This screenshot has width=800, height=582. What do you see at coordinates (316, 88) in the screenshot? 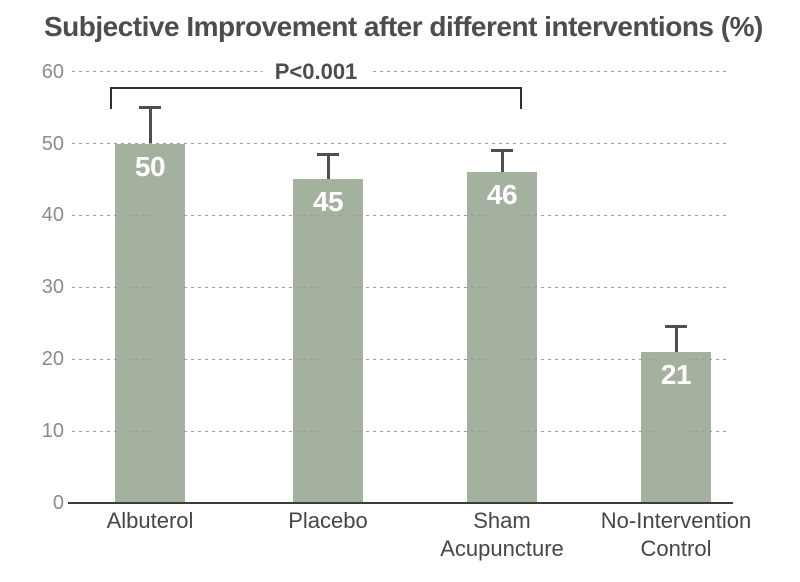
I see `significance-bracket-line` at bounding box center [316, 88].